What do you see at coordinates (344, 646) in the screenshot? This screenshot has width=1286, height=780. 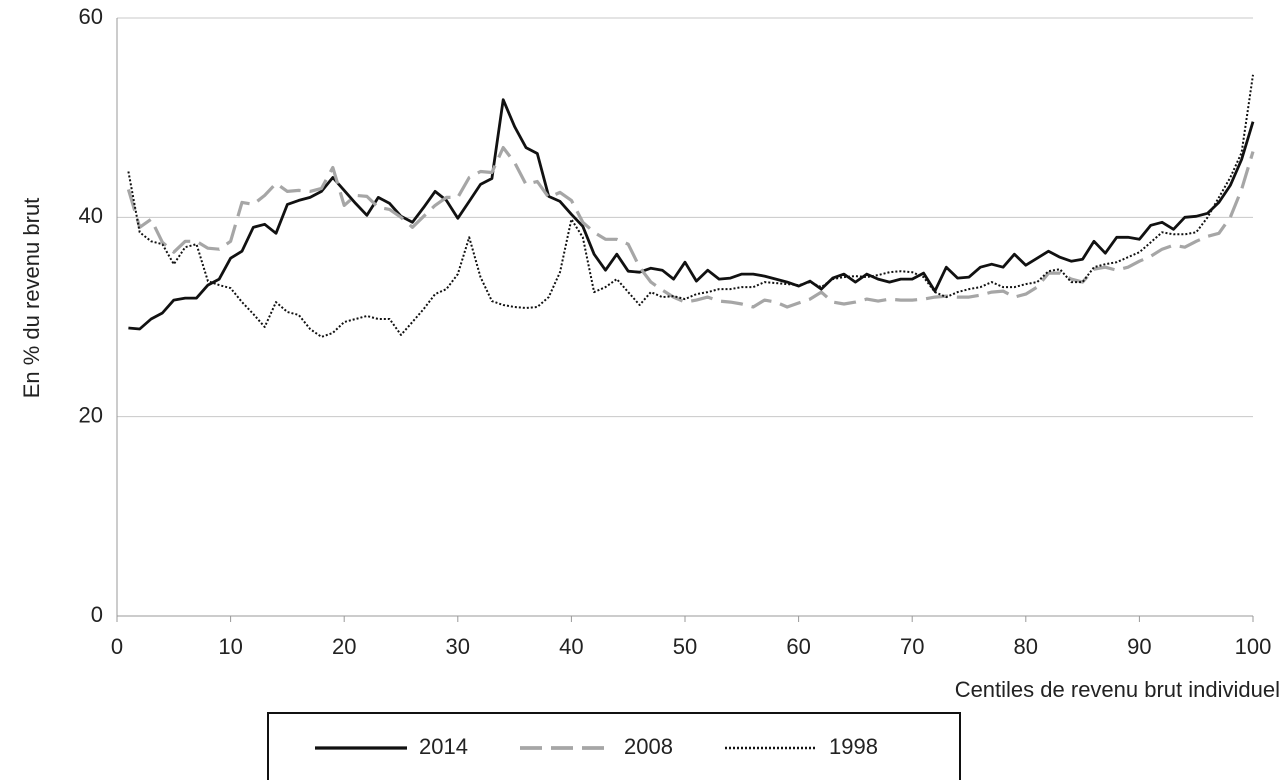 I see `x-tick-label: 20` at bounding box center [344, 646].